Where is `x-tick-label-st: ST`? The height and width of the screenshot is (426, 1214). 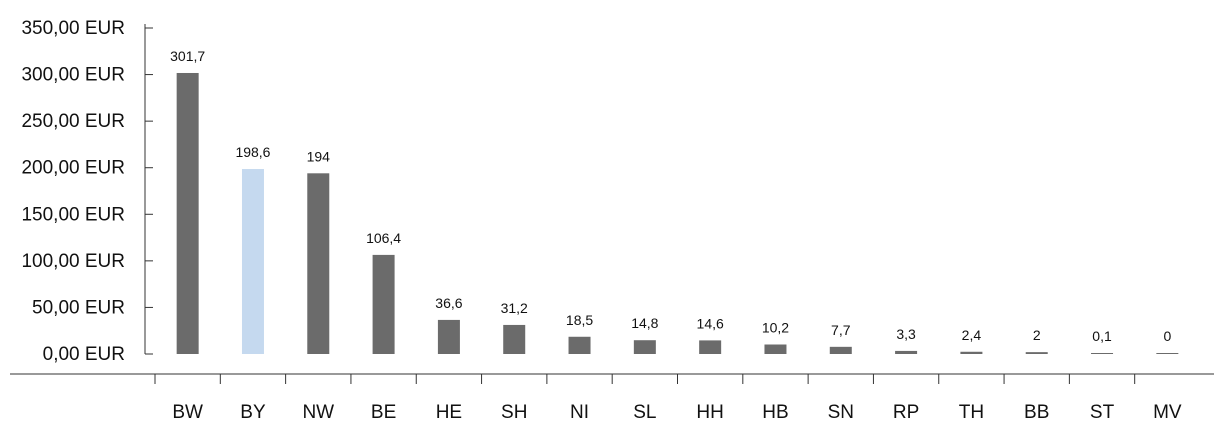 x-tick-label-st: ST is located at coordinates (1102, 412).